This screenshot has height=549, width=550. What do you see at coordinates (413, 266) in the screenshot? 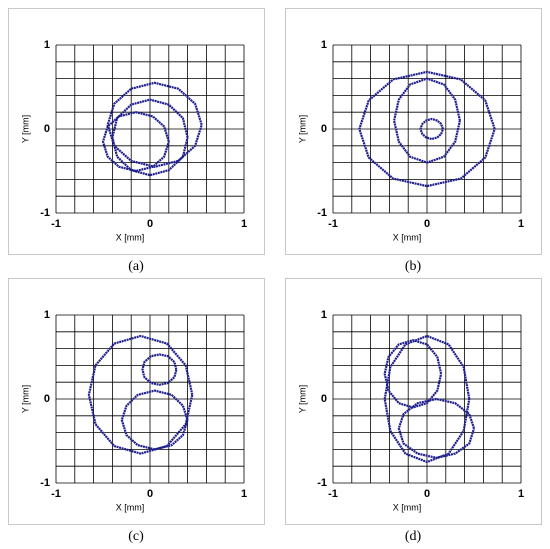
I see `panel-caption: (b)` at bounding box center [413, 266].